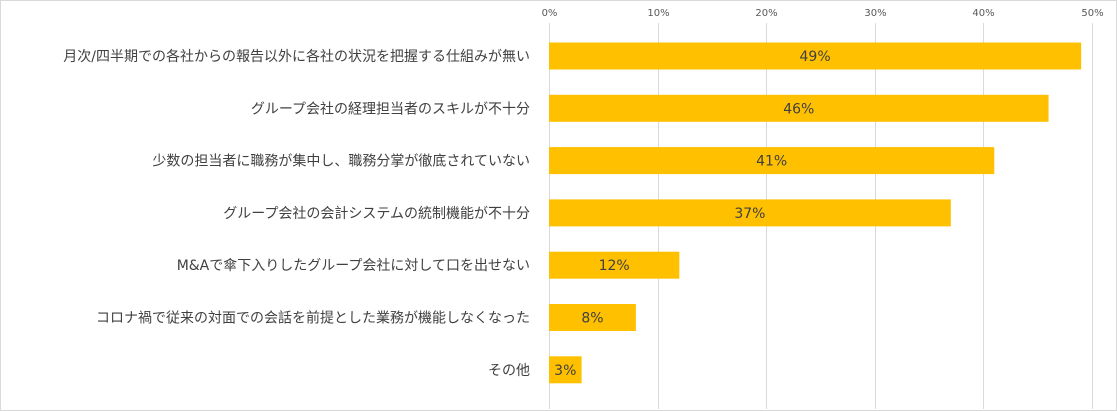 This screenshot has height=411, width=1117. I want to click on category-label: グループ会社の会計システムの統制機能が不十分, so click(376, 214).